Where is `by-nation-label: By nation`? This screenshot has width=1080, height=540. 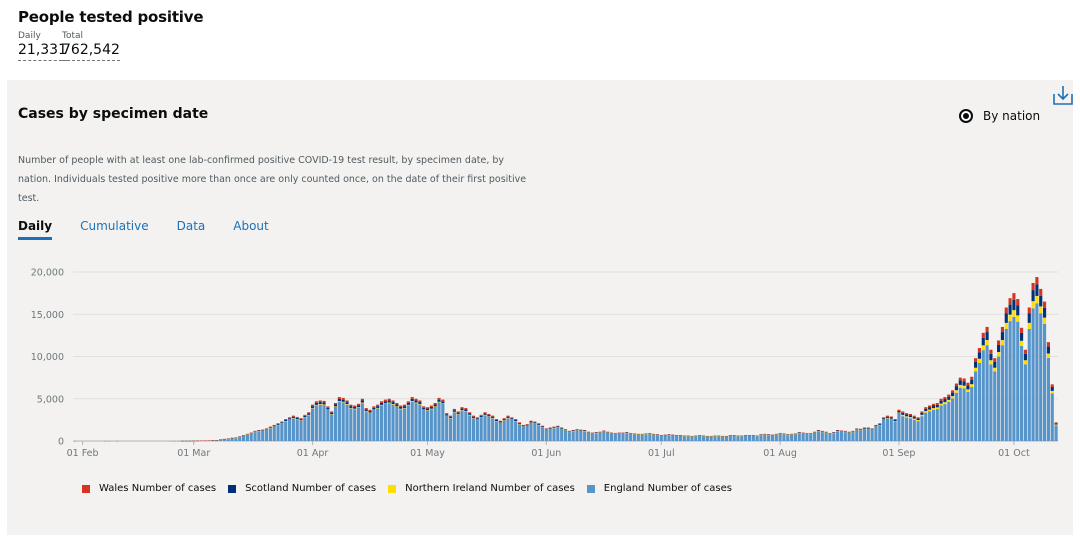 by-nation-label: By nation is located at coordinates (1012, 116).